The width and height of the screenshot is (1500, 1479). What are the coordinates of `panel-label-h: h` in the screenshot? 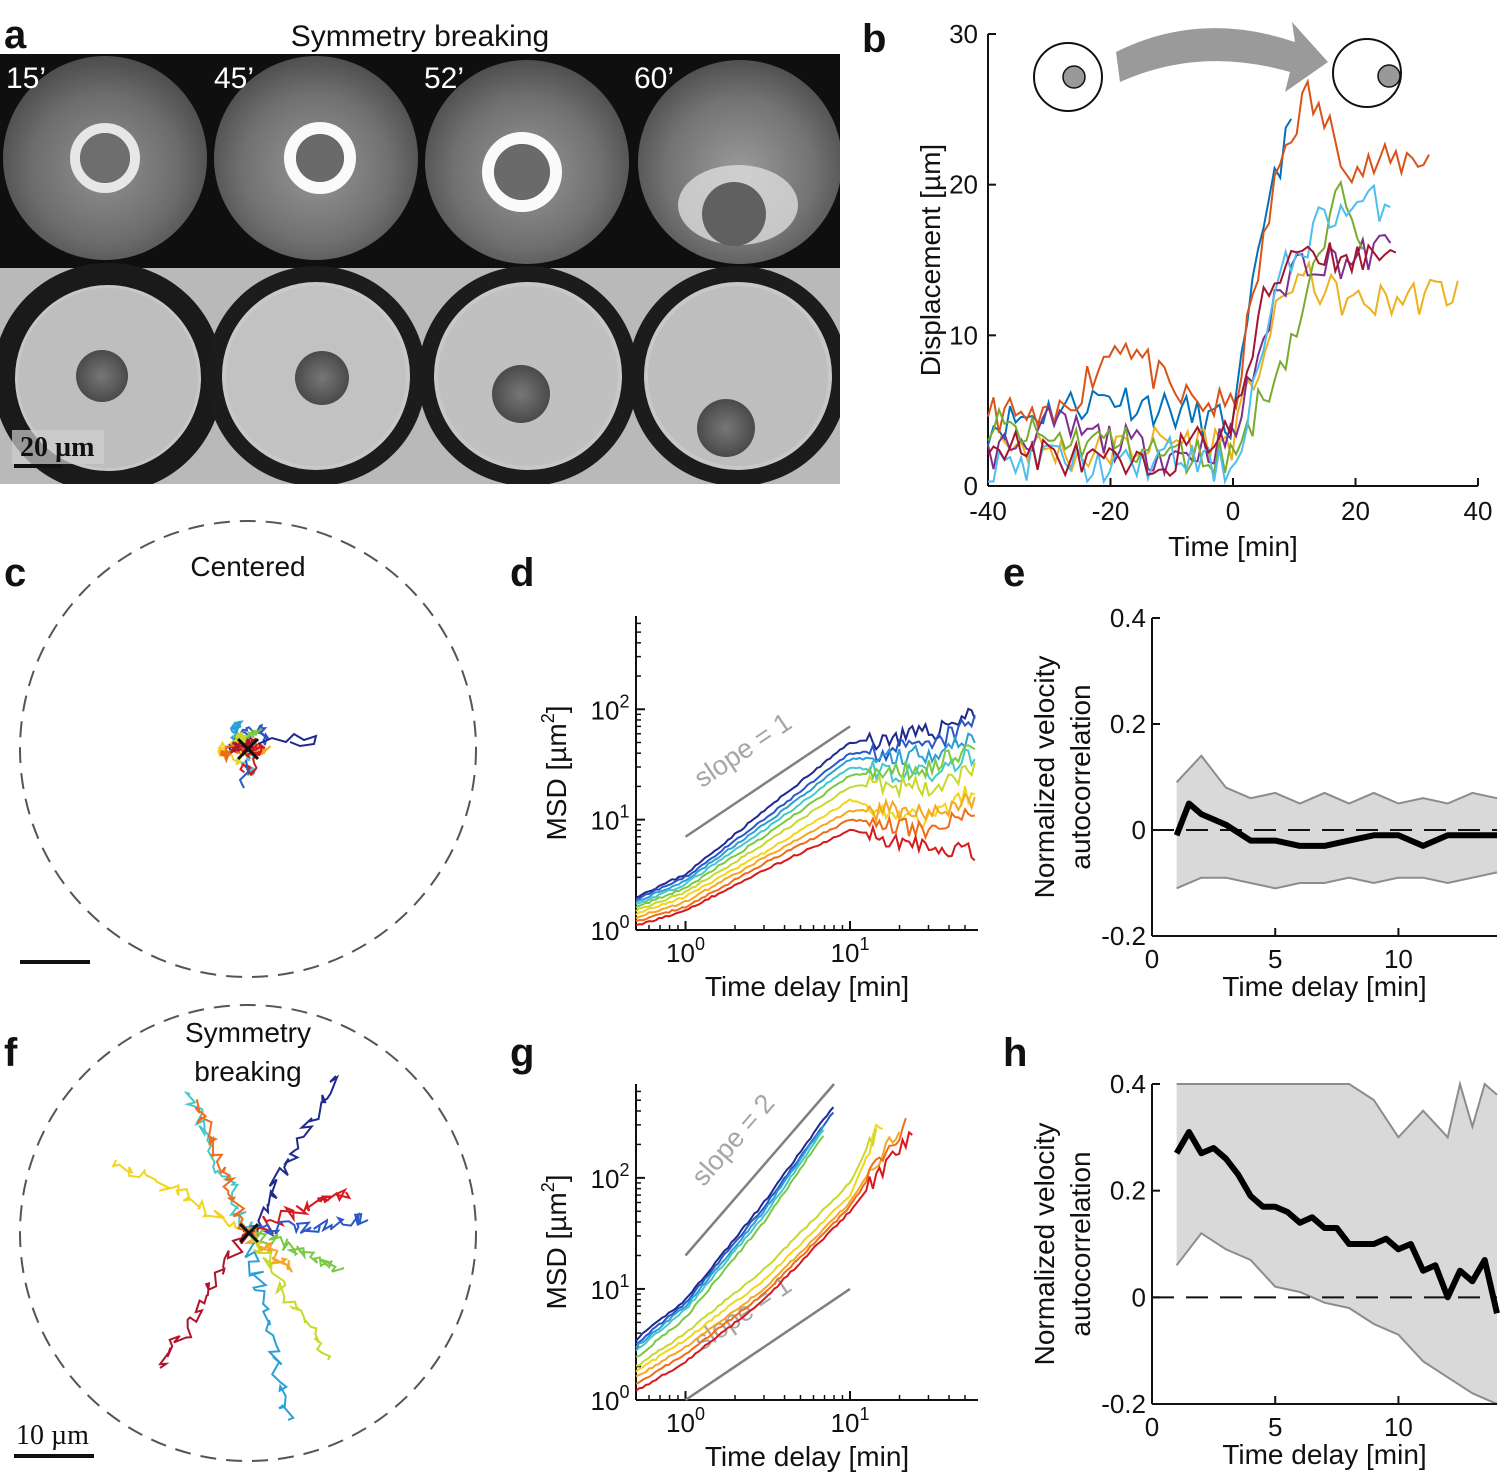 It's located at (1015, 1053).